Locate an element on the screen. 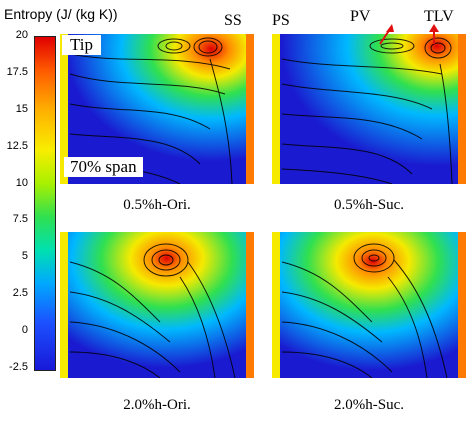 The height and width of the screenshot is (429, 474). colorbar is located at coordinates (45, 203).